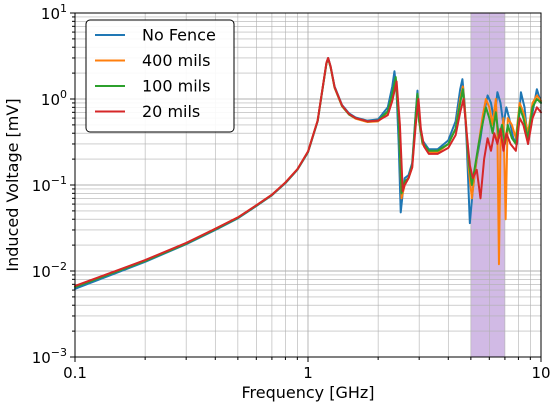 The image size is (553, 406). What do you see at coordinates (540, 373) in the screenshot?
I see `x-tick-label: 10` at bounding box center [540, 373].